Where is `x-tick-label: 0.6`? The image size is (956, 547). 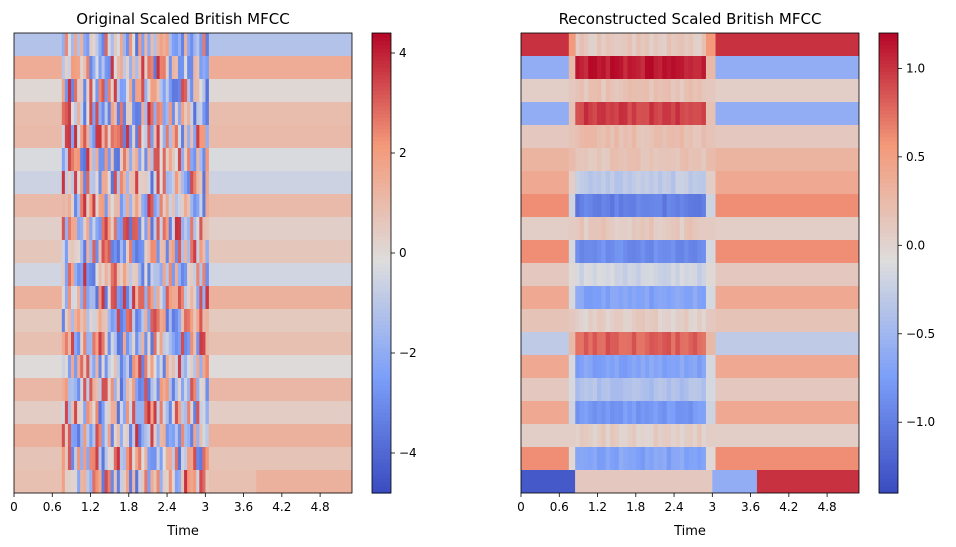 x-tick-label: 0.6 is located at coordinates (559, 507).